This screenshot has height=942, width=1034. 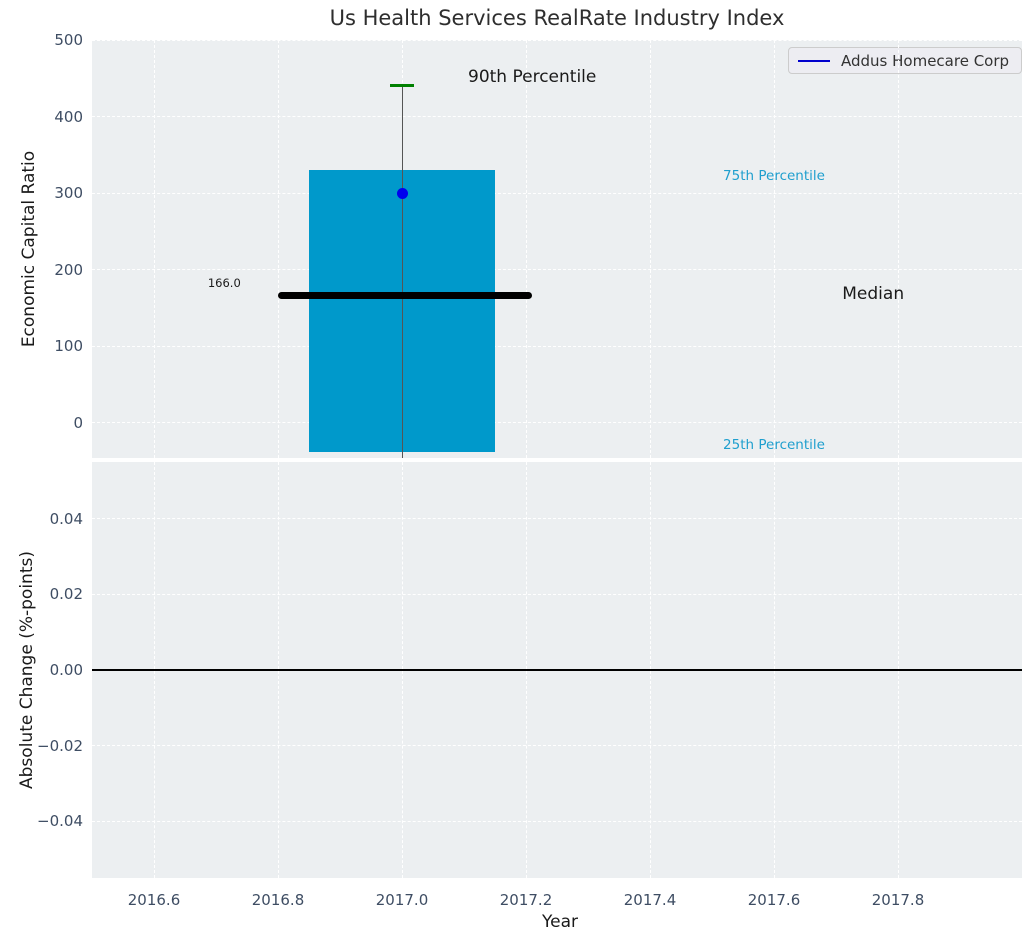 I want to click on y-tick-label: −0.02, so click(x=60, y=745).